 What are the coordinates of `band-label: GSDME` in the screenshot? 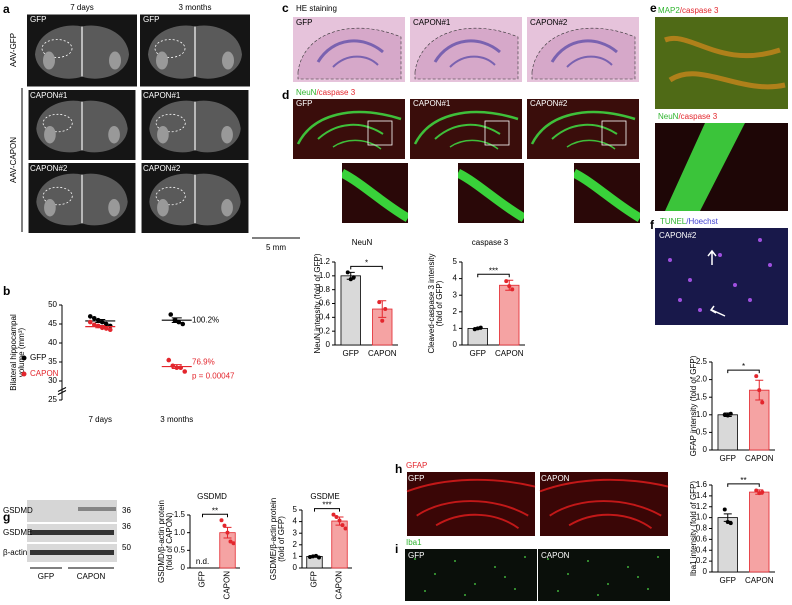 It's located at (17, 532).